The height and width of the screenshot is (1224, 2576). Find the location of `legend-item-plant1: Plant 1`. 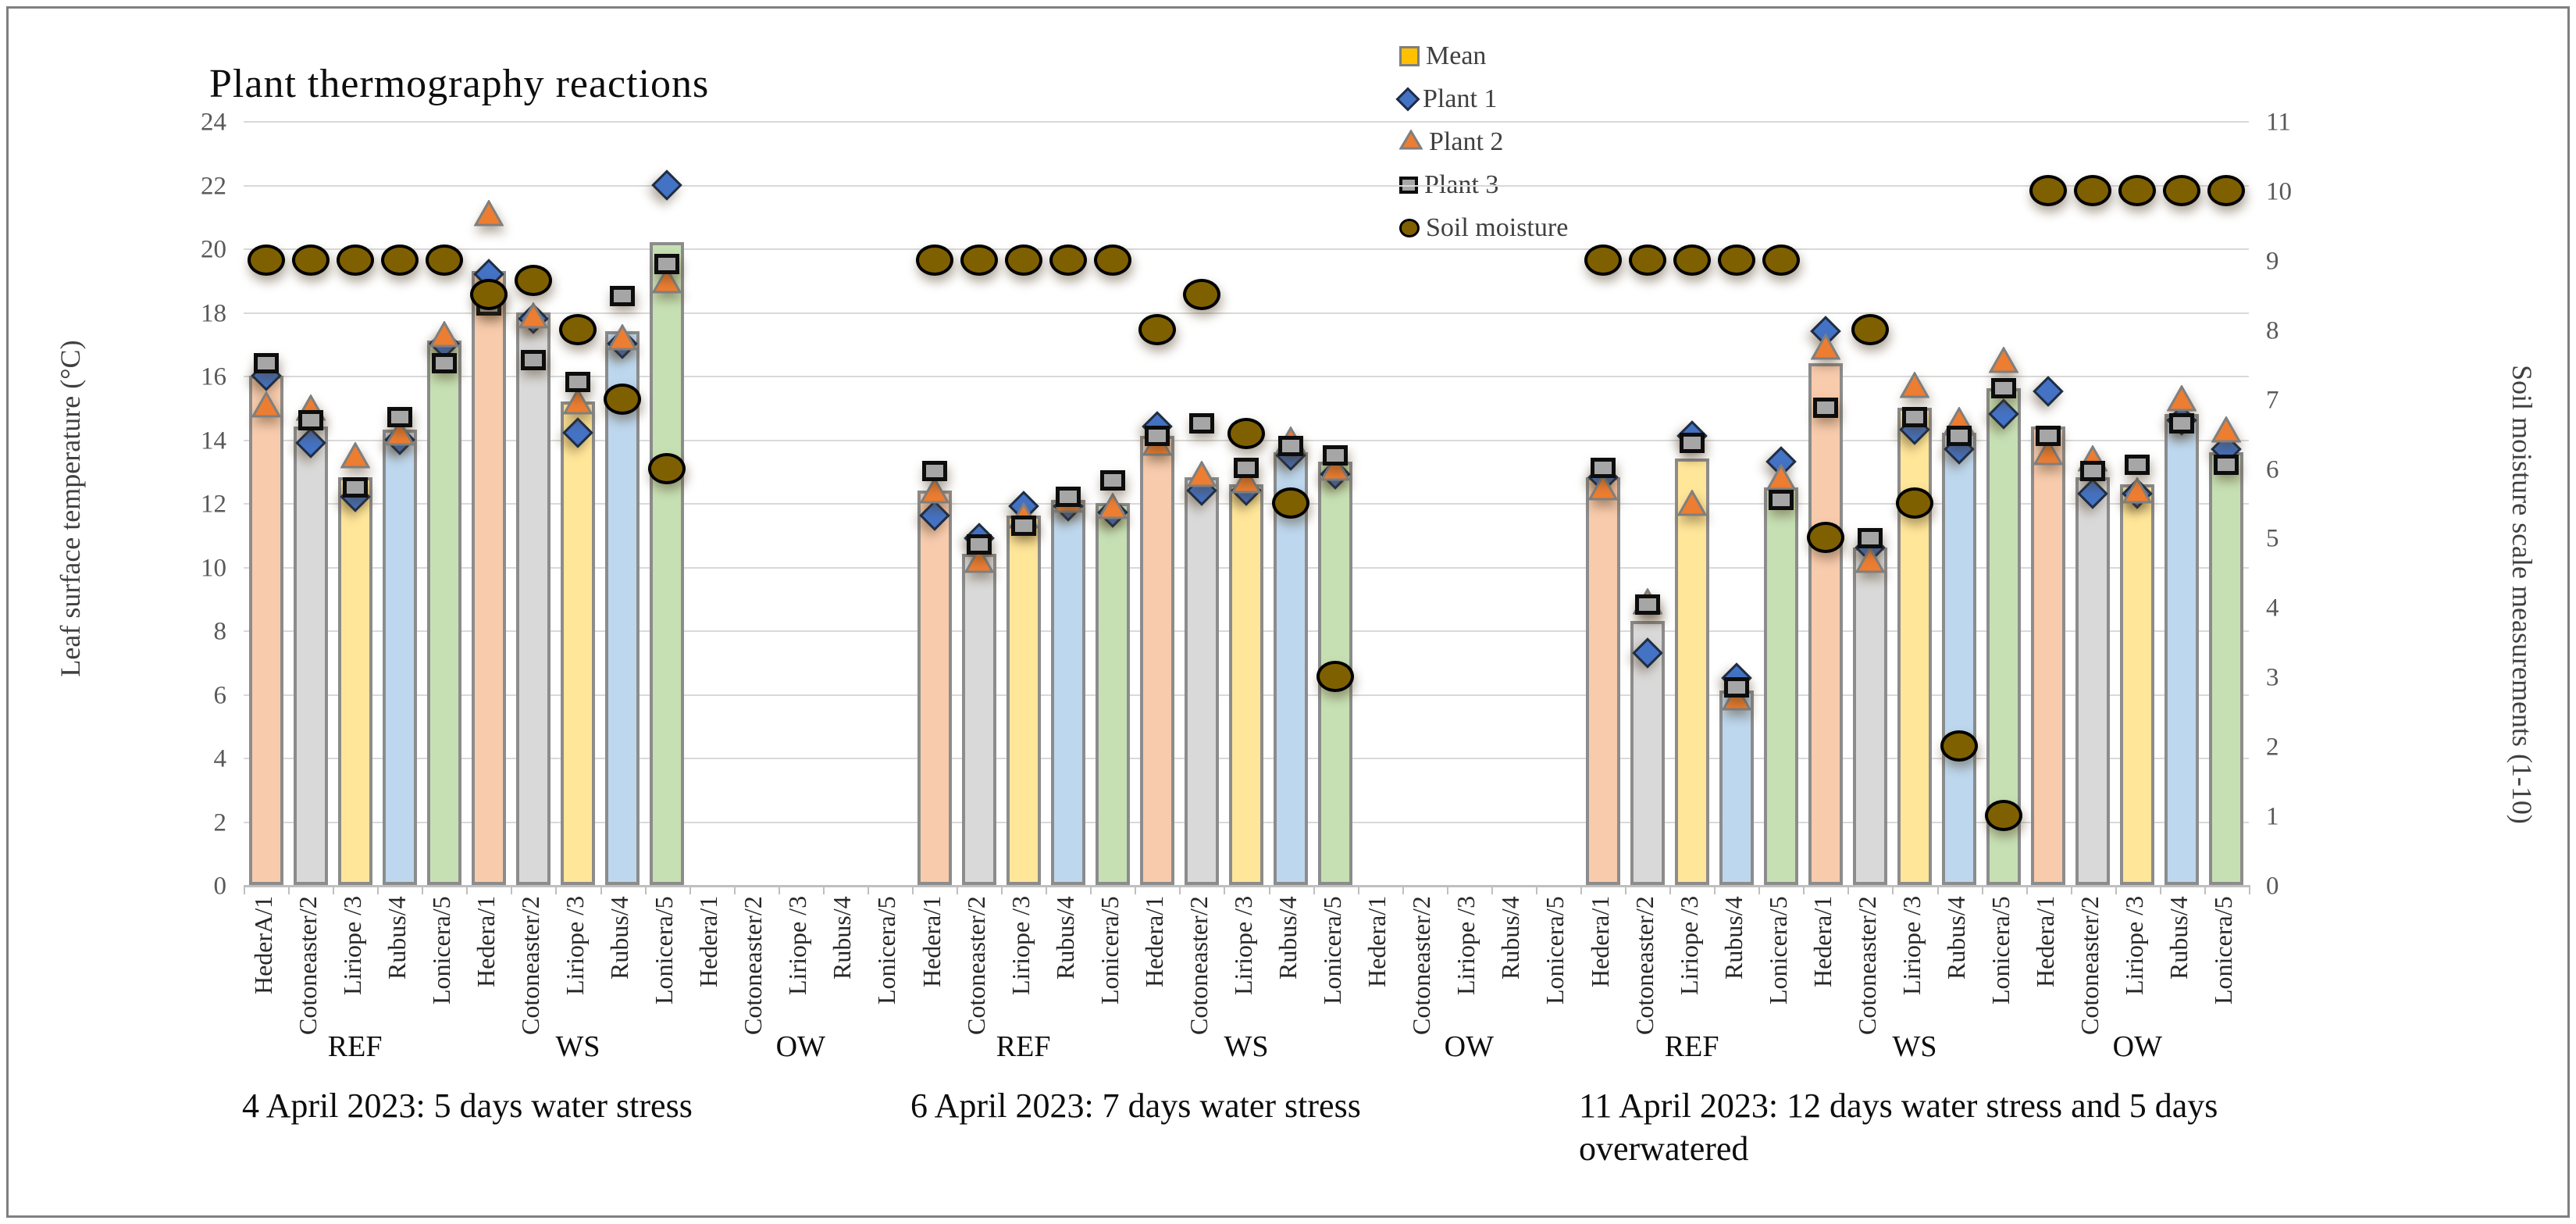

legend-item-plant1: Plant 1 is located at coordinates (1481, 98).